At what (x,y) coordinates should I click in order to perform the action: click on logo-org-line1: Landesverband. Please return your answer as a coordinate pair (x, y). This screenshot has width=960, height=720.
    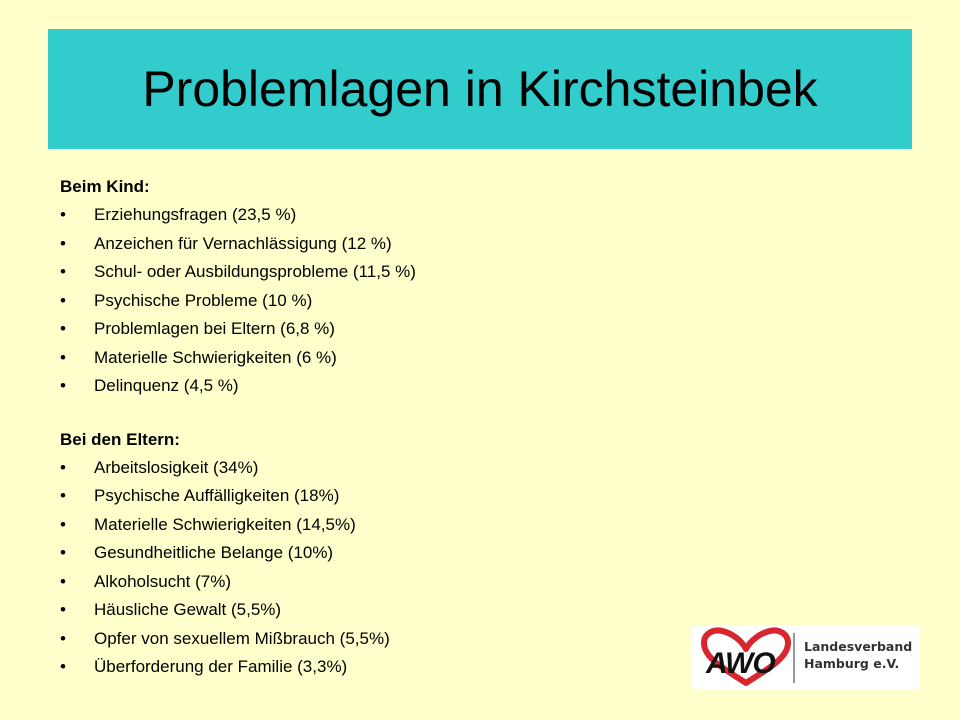
    Looking at the image, I should click on (858, 646).